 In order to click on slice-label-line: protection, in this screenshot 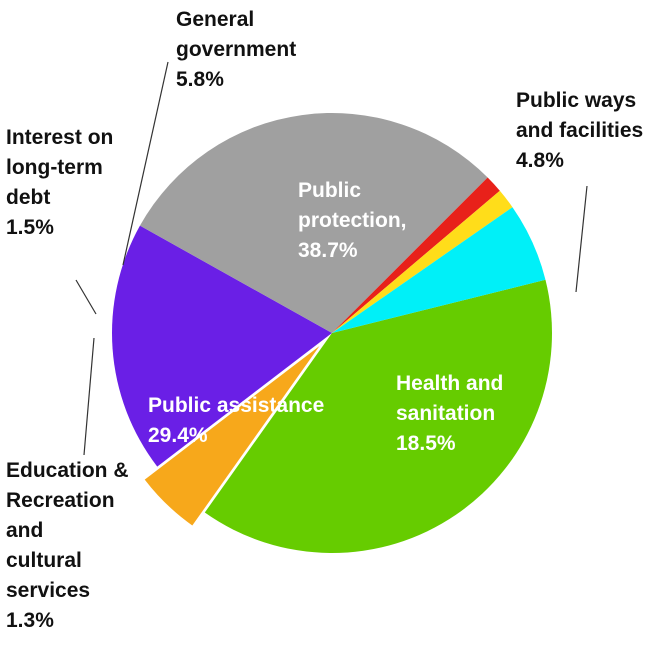, I will do `click(352, 220)`.